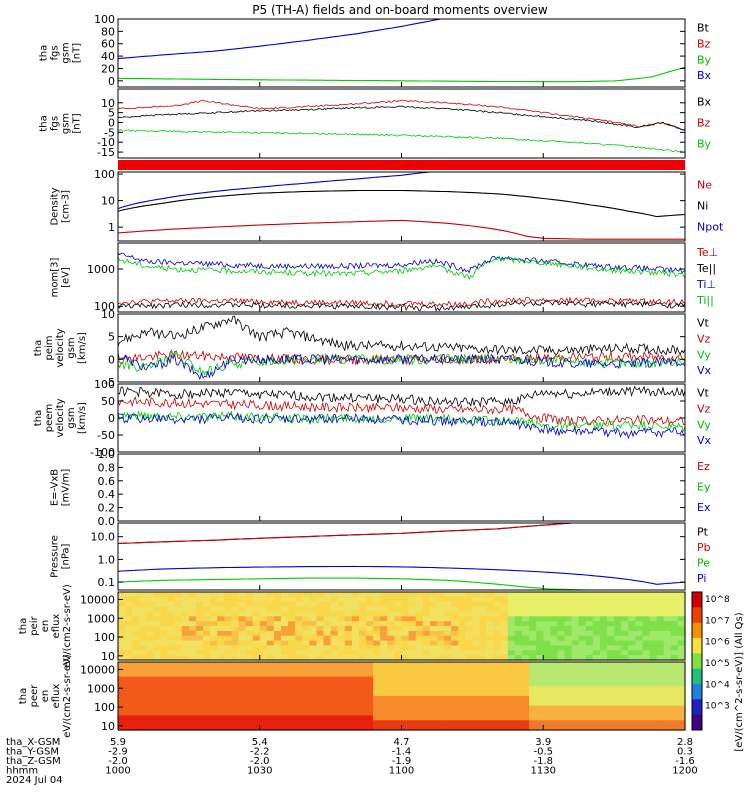  What do you see at coordinates (401, 268) in the screenshot?
I see `series-Ti-line` at bounding box center [401, 268].